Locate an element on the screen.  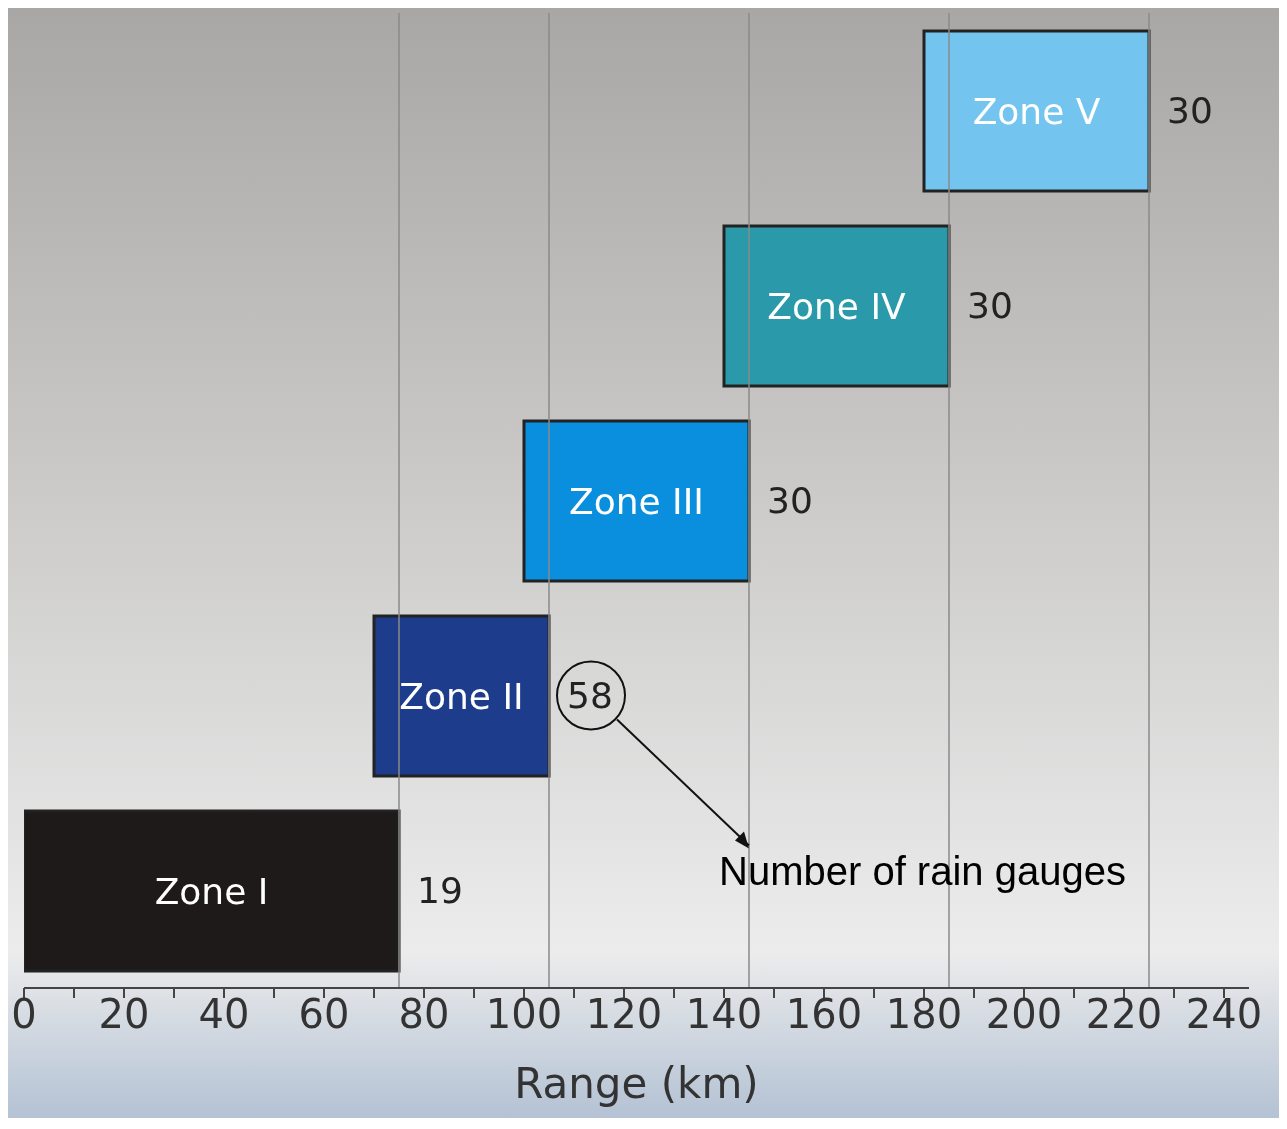
y-tick-label: Zone I is located at coordinates (211, 891).